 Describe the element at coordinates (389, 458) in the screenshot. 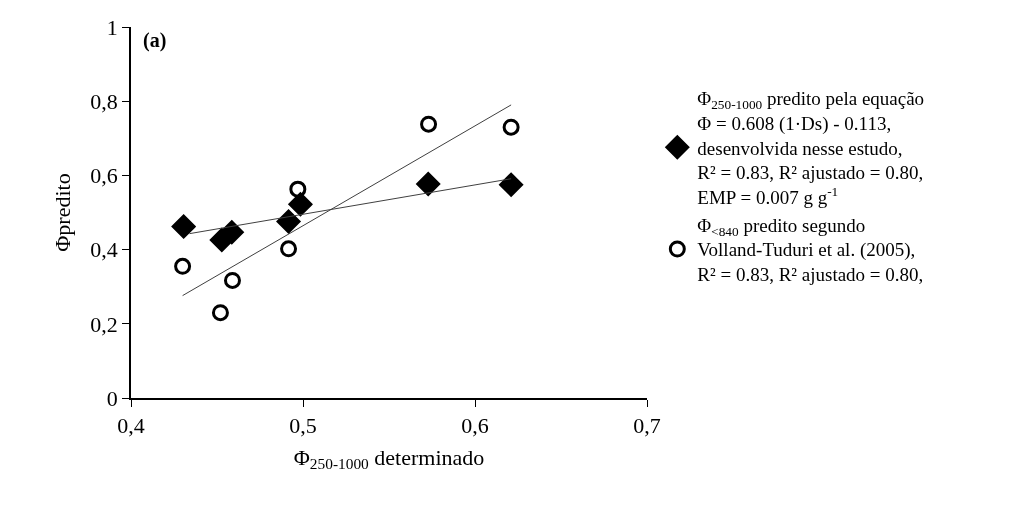

I see `x-axis-title: Φ$_{250-1000}$ determinado` at that location.